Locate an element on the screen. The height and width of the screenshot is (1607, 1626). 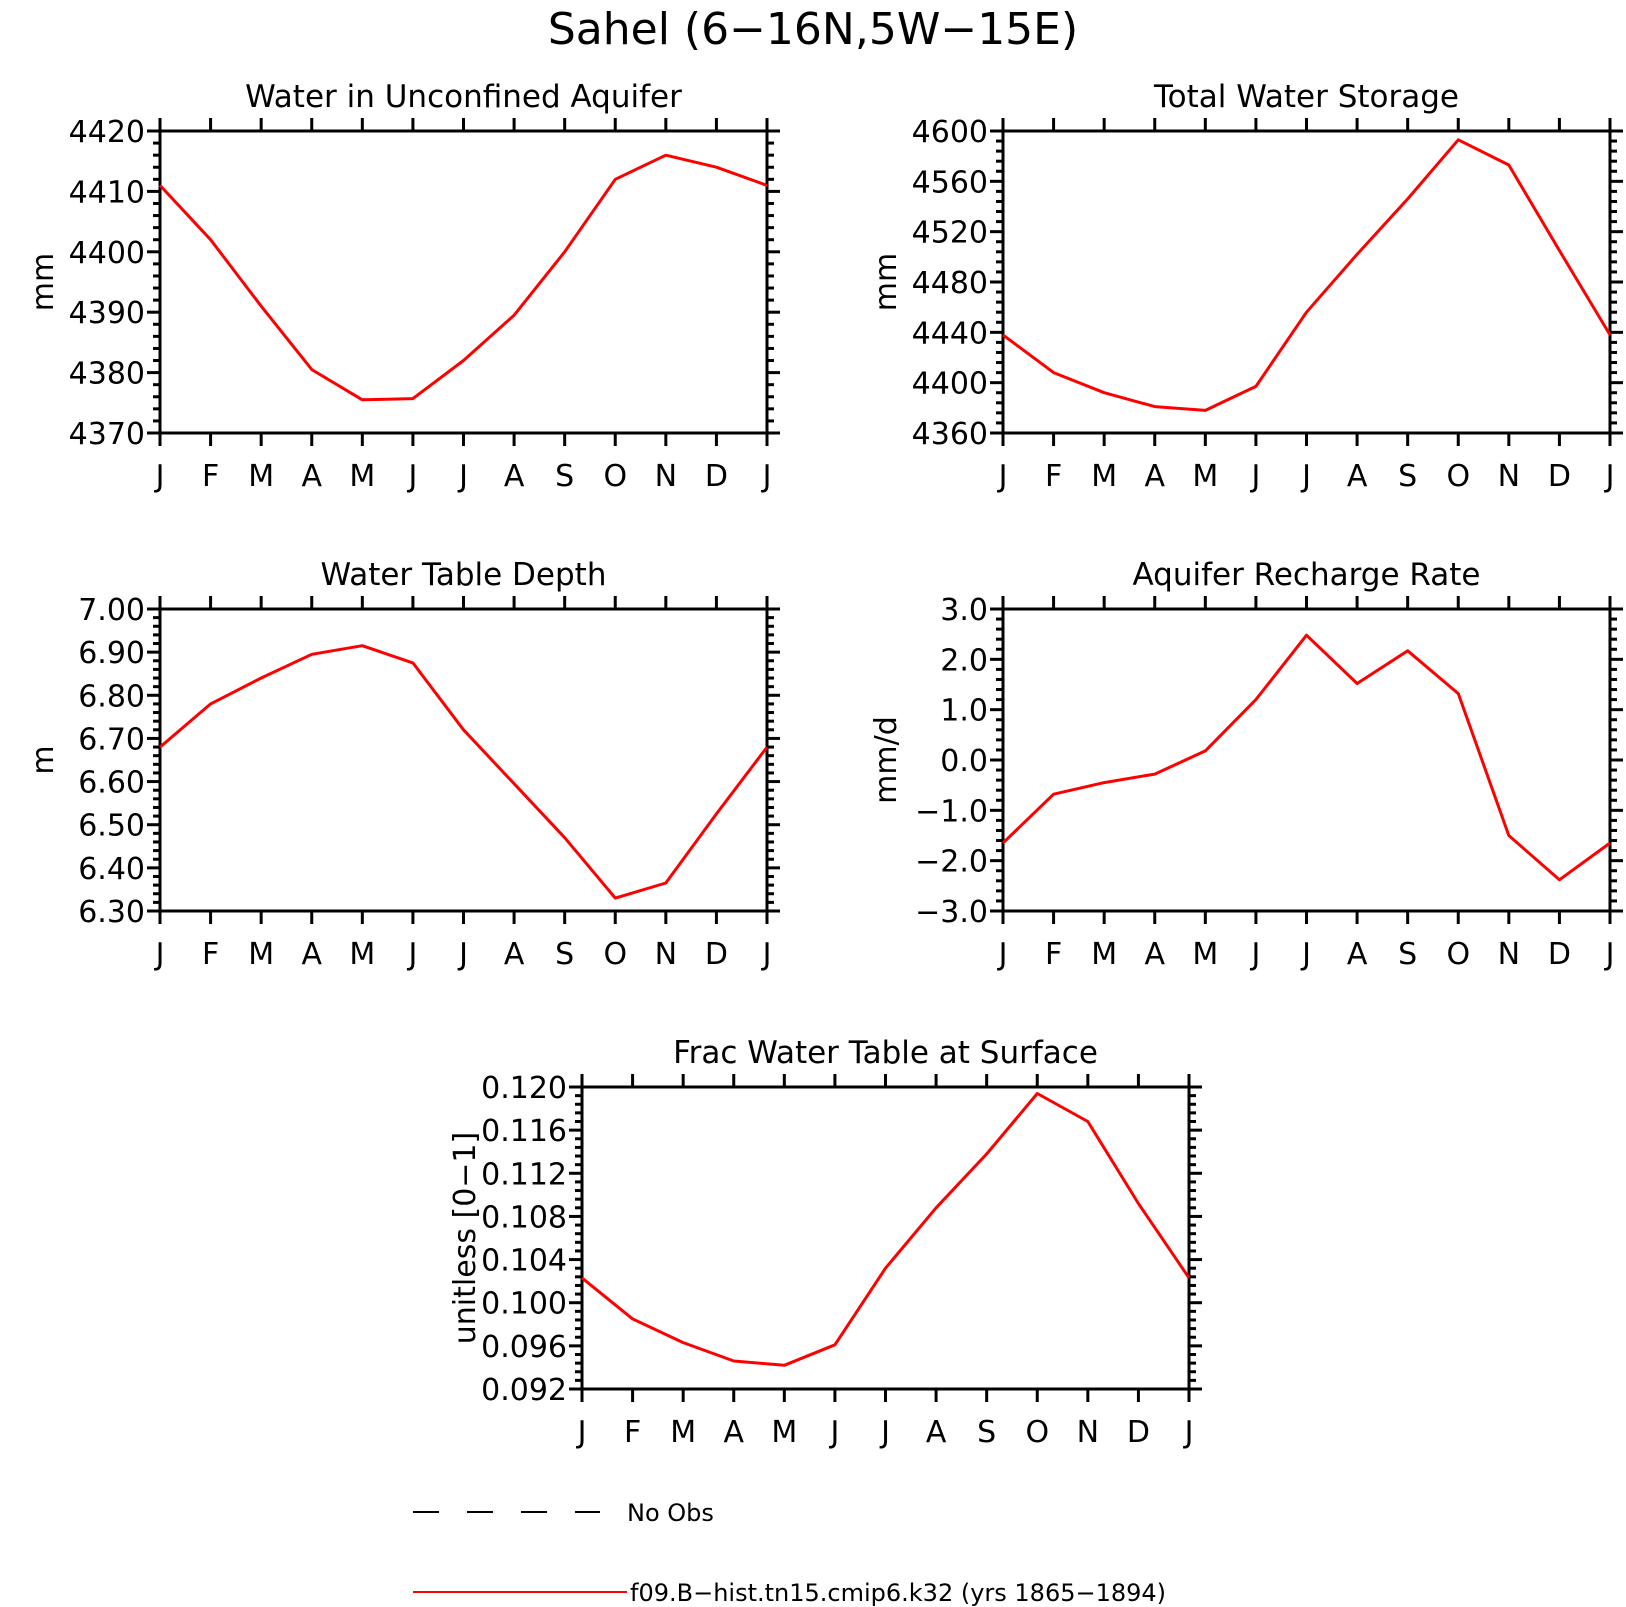
y-tick-label: 4440 is located at coordinates (950, 333).